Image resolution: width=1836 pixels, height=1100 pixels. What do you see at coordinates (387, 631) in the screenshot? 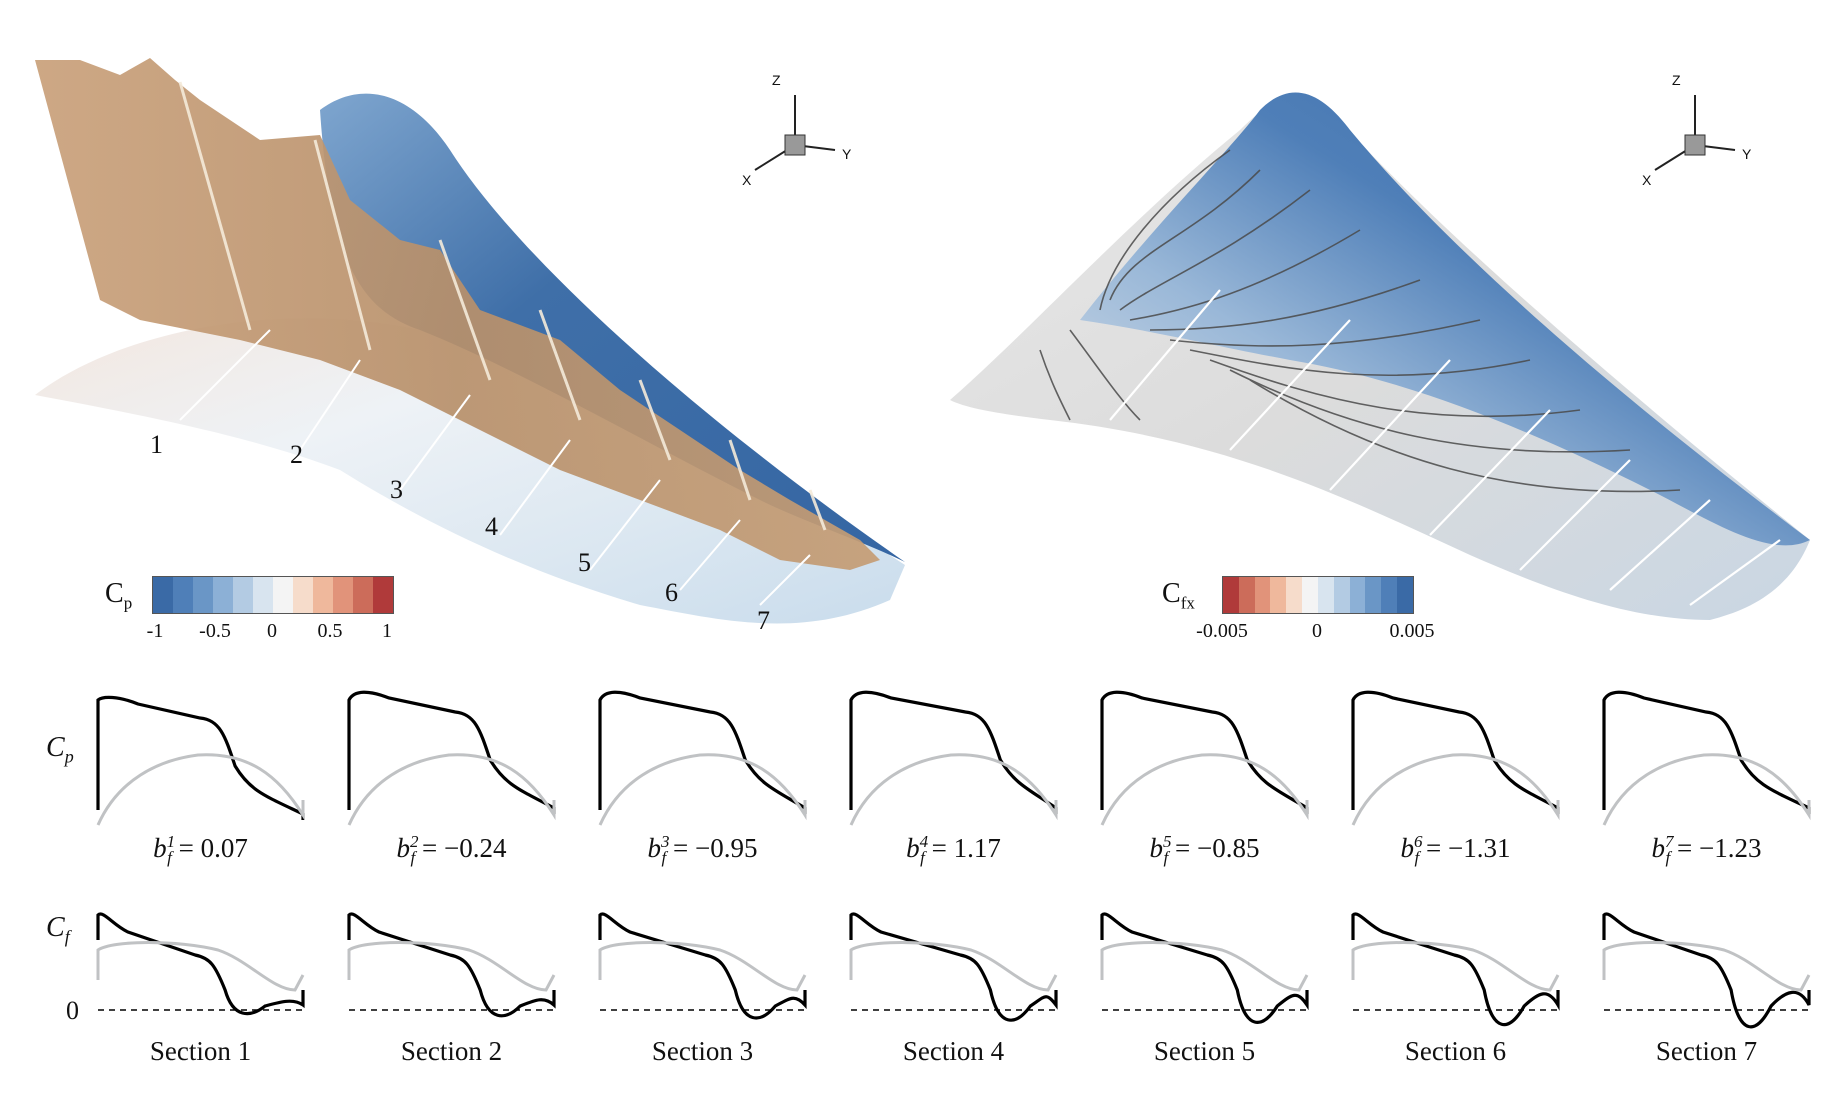
I see `cp-tick: 1` at bounding box center [387, 631].